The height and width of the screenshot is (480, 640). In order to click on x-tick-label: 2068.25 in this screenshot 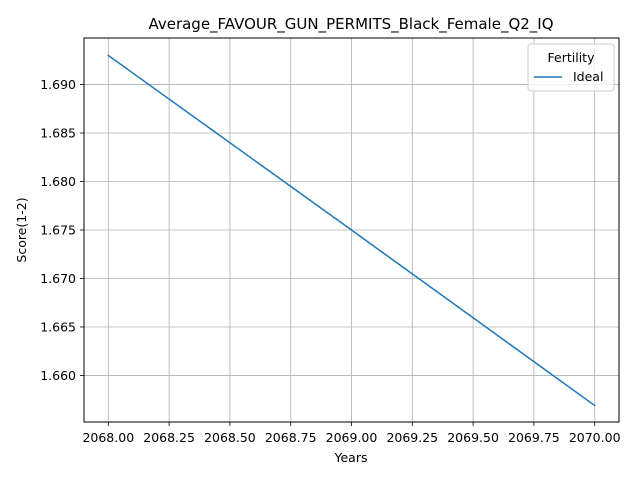, I will do `click(169, 437)`.